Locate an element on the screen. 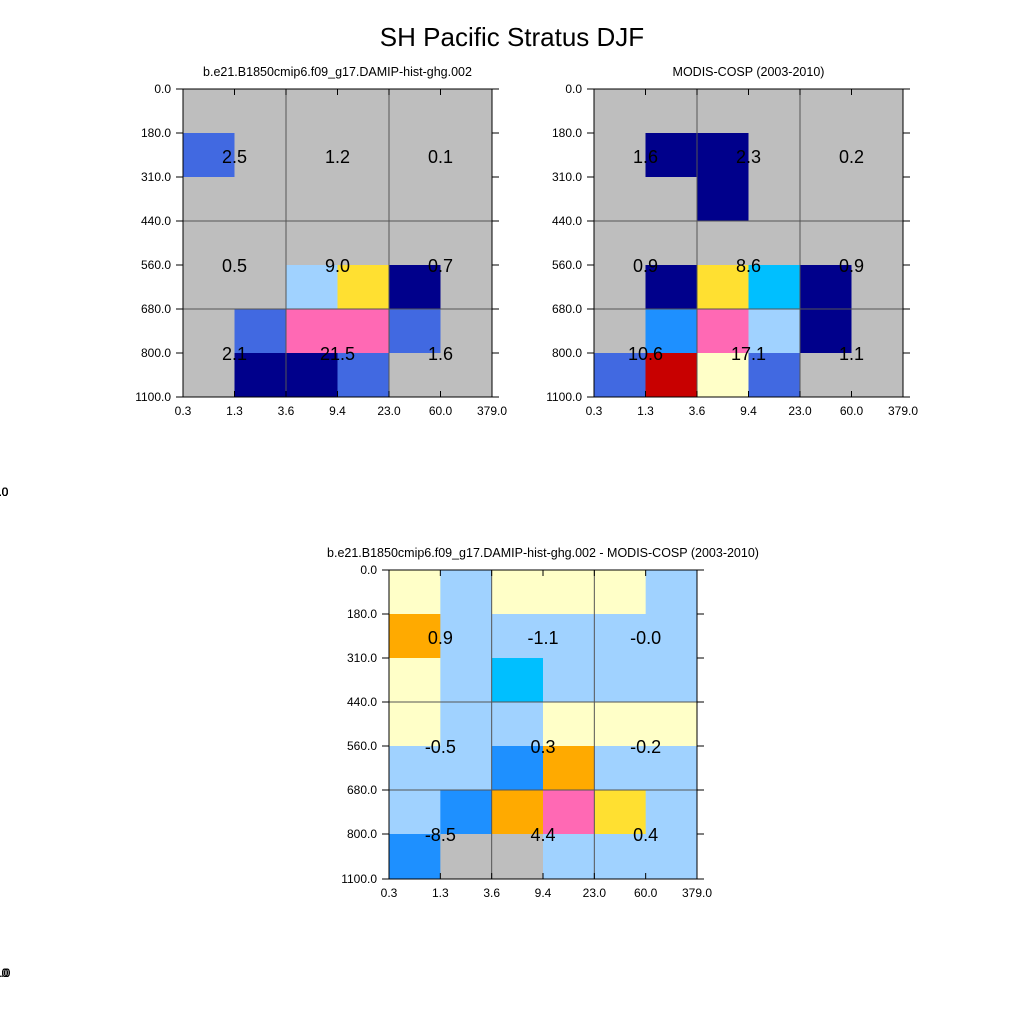 This screenshot has height=1029, width=1024. y-tick-label: 180.0 is located at coordinates (567, 133).